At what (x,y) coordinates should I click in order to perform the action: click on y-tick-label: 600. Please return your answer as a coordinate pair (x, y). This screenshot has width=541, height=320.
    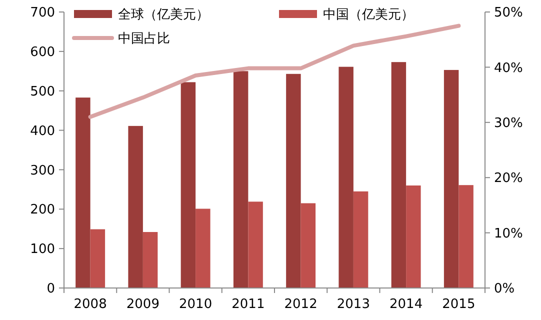
    Looking at the image, I should click on (42, 52).